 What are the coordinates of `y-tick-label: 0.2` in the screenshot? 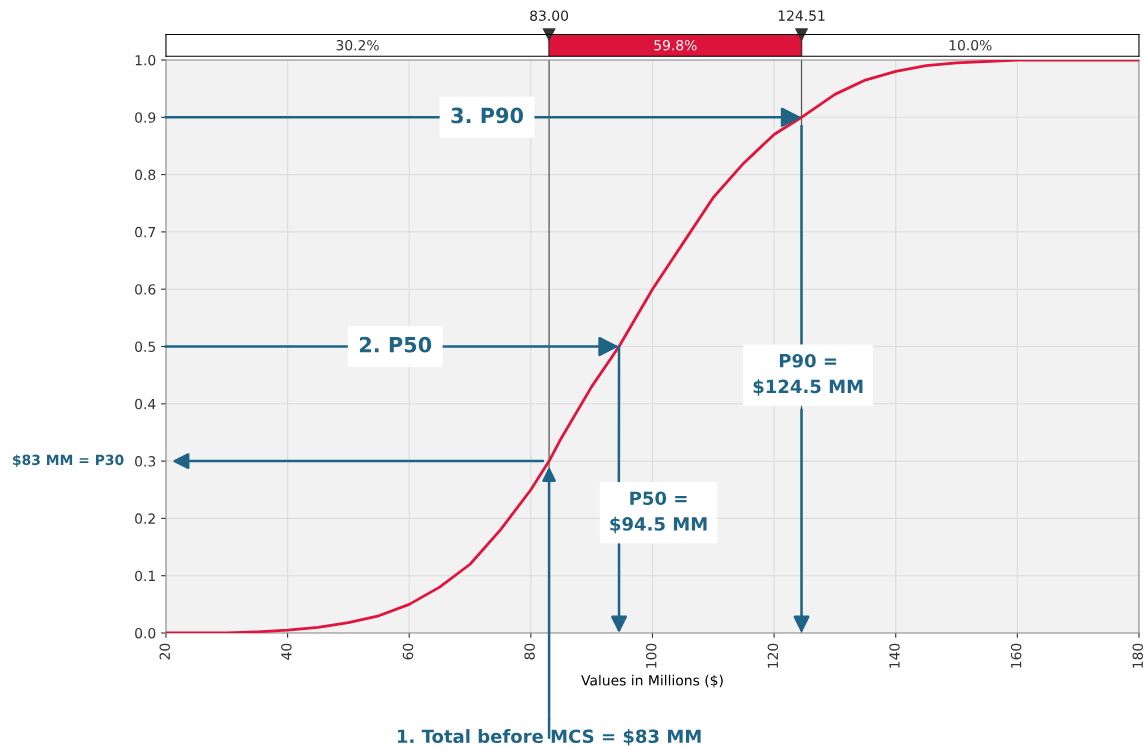 It's located at (145, 518).